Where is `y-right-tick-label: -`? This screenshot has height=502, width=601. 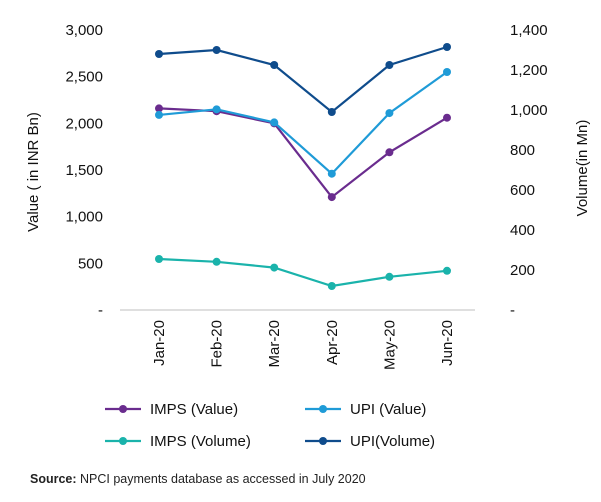 y-right-tick-label: - is located at coordinates (512, 310).